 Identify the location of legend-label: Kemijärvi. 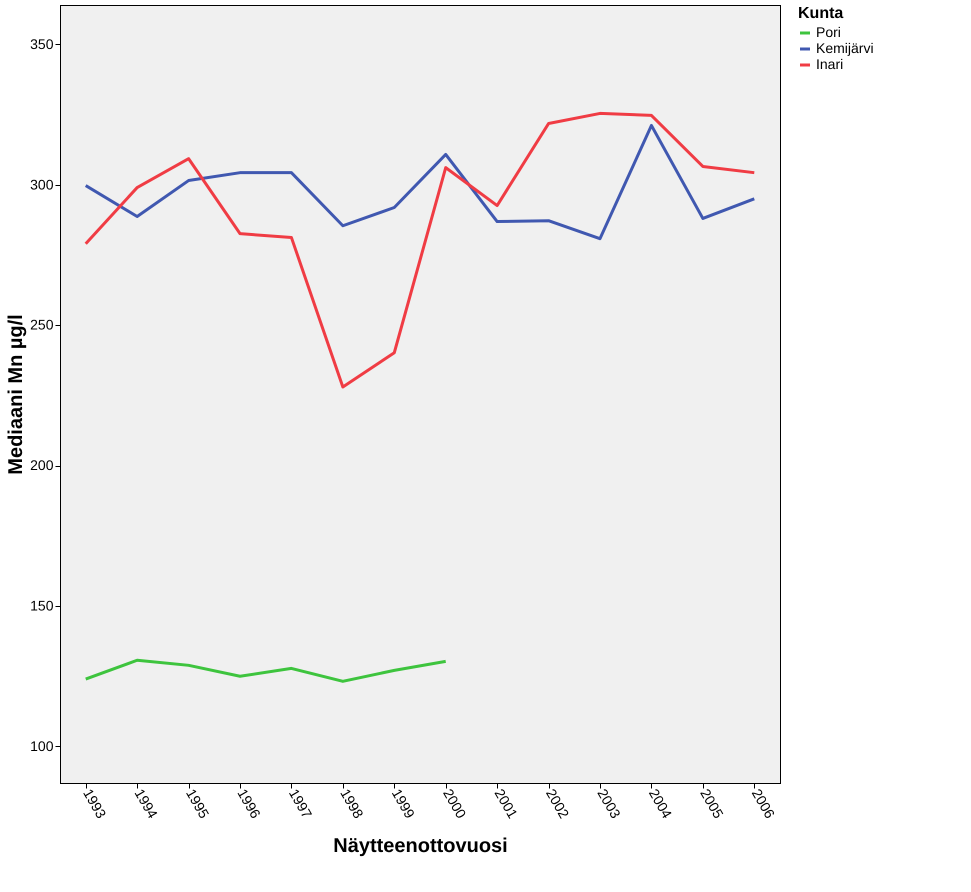
(845, 48).